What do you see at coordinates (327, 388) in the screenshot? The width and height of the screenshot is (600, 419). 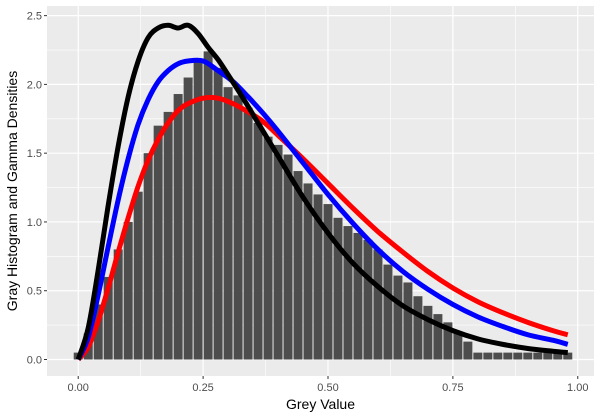 I see `x-tick-label: 0.50` at bounding box center [327, 388].